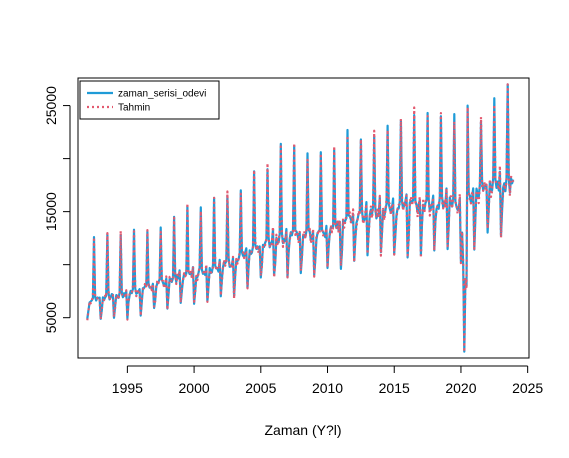  I want to click on legend: zaman_serisi_odevi Tahmin, so click(149, 100).